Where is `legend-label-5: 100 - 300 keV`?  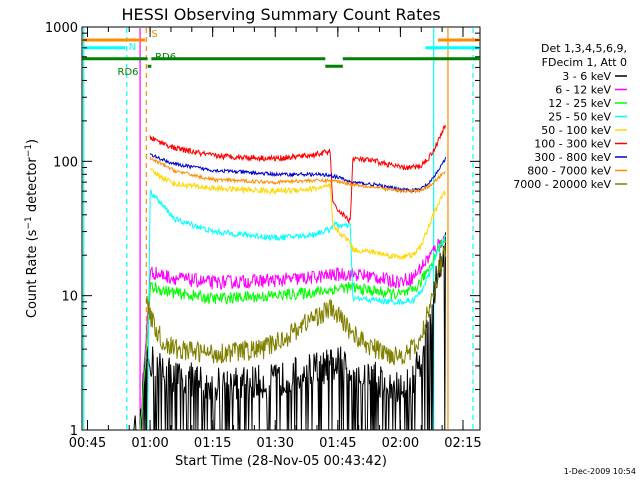 legend-label-5: 100 - 300 keV is located at coordinates (572, 144).